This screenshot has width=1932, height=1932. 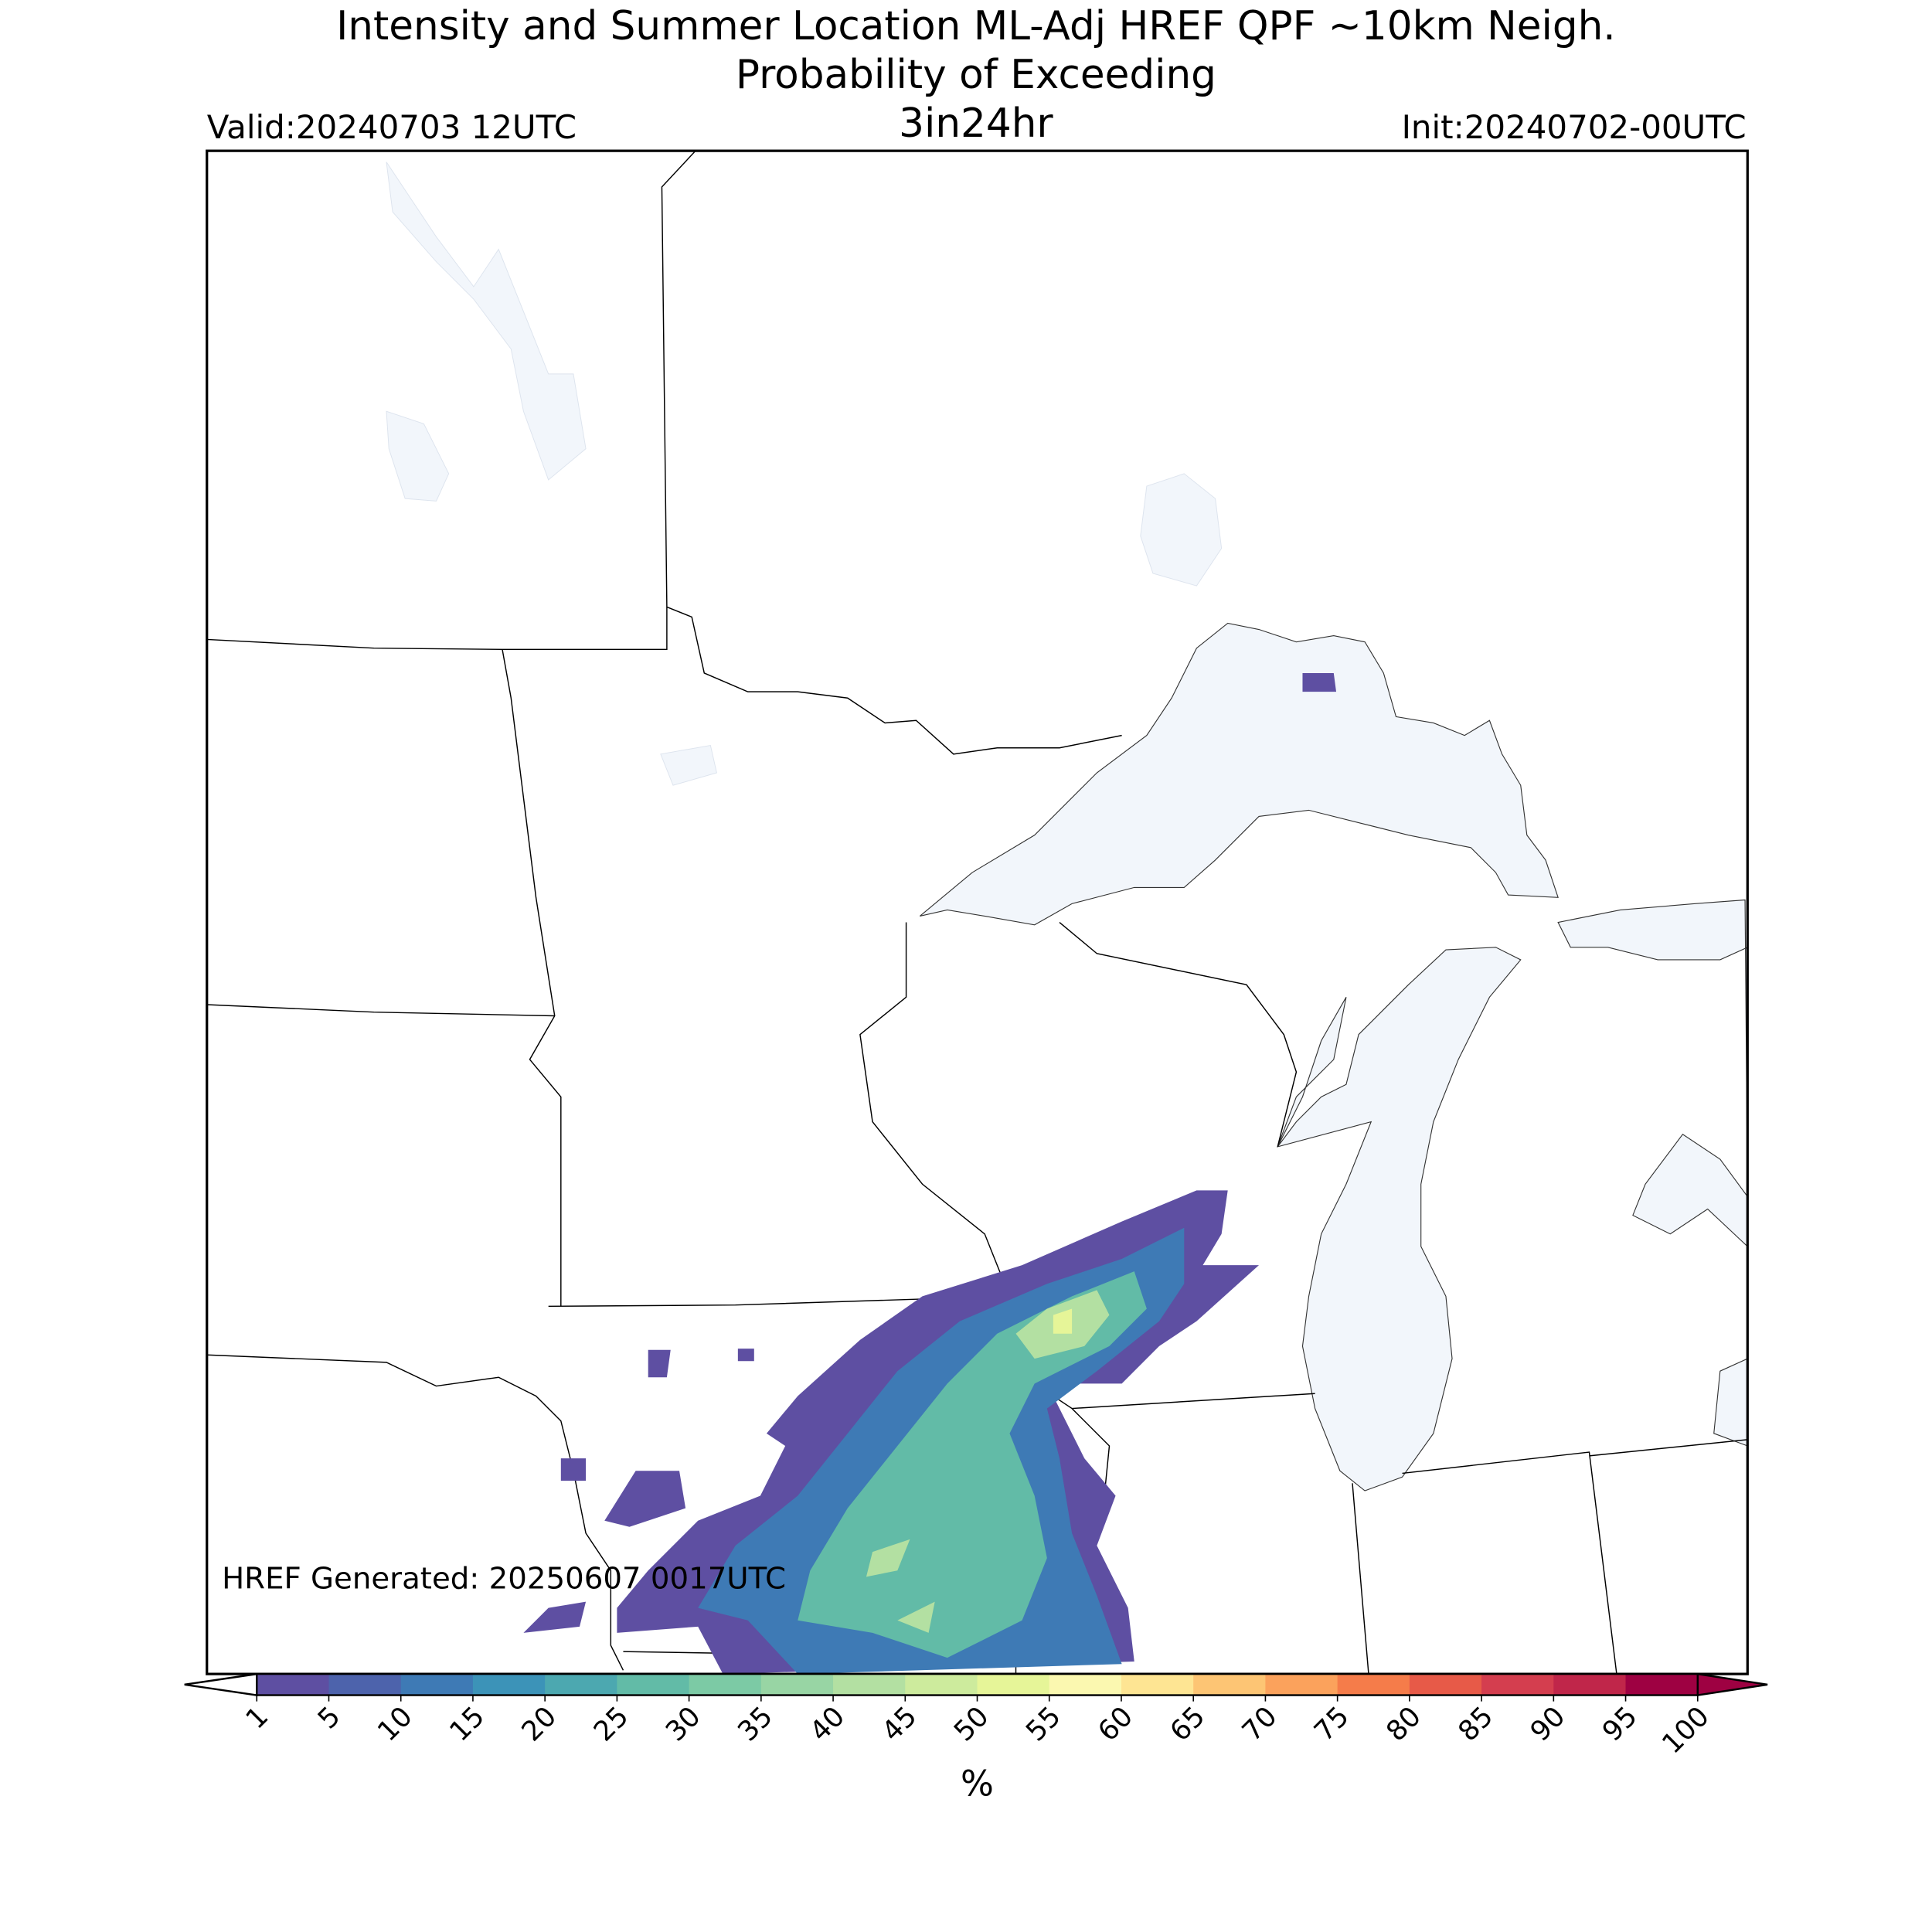 What do you see at coordinates (396, 1725) in the screenshot?
I see `colorbar-tick-label: 10` at bounding box center [396, 1725].